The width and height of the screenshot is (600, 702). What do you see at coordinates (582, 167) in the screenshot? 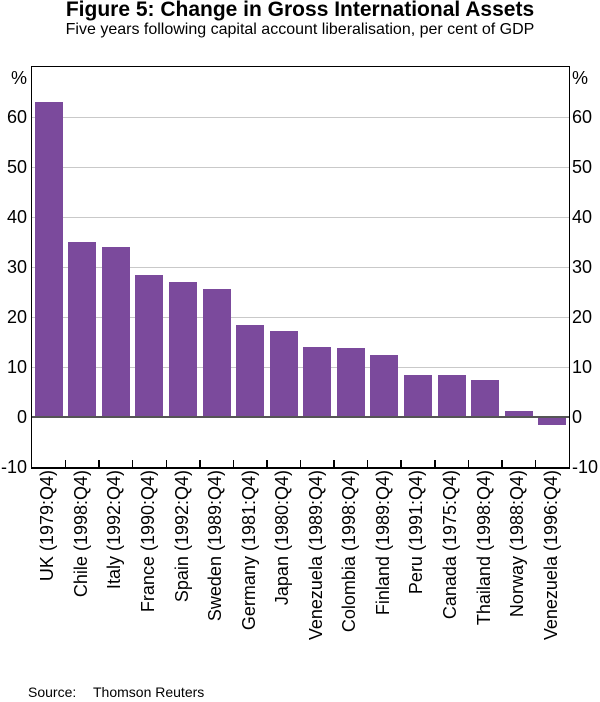
I see `y-tick-label-right-50: 50` at bounding box center [582, 167].